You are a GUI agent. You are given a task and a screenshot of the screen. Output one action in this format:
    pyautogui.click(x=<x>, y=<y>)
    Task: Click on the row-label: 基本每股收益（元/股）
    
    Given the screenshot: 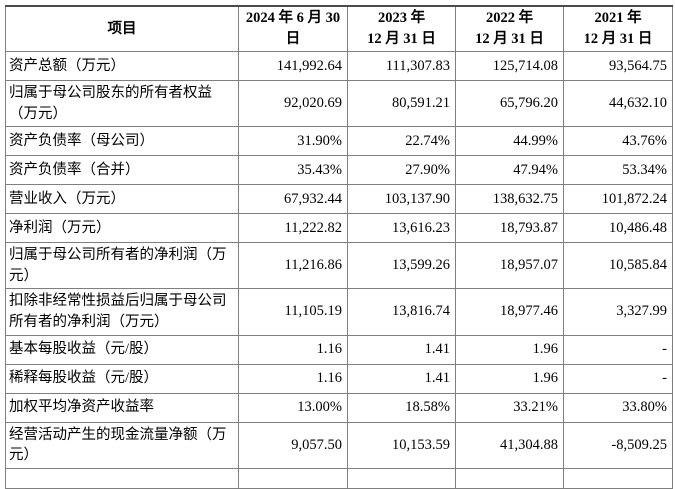 What is the action you would take?
    pyautogui.click(x=122, y=349)
    